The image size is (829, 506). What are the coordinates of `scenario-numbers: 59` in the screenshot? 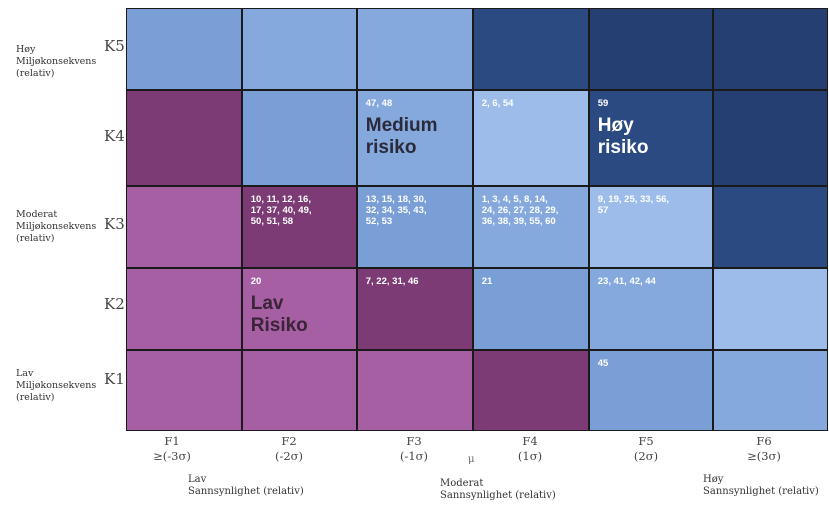 It's located at (603, 103).